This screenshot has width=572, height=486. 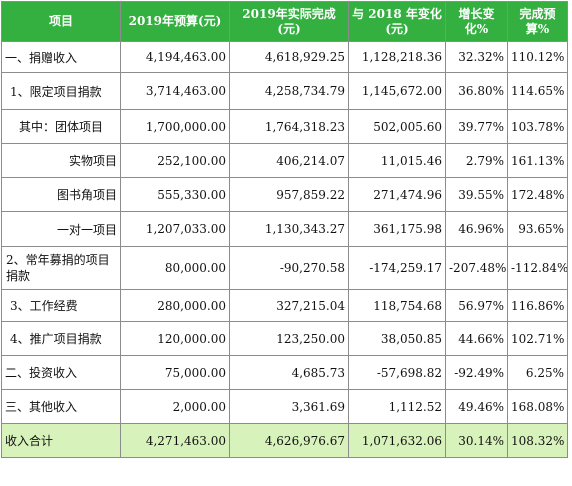 What do you see at coordinates (537, 268) in the screenshot?
I see `cell-completion: -112.84%` at bounding box center [537, 268].